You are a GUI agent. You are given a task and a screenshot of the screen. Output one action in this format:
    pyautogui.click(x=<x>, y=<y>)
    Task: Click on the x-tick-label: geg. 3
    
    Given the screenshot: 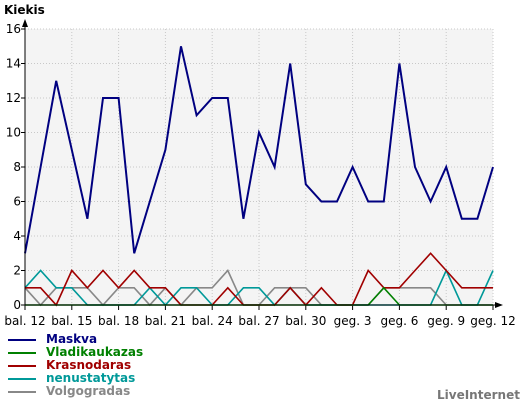 What is the action you would take?
    pyautogui.click(x=353, y=321)
    